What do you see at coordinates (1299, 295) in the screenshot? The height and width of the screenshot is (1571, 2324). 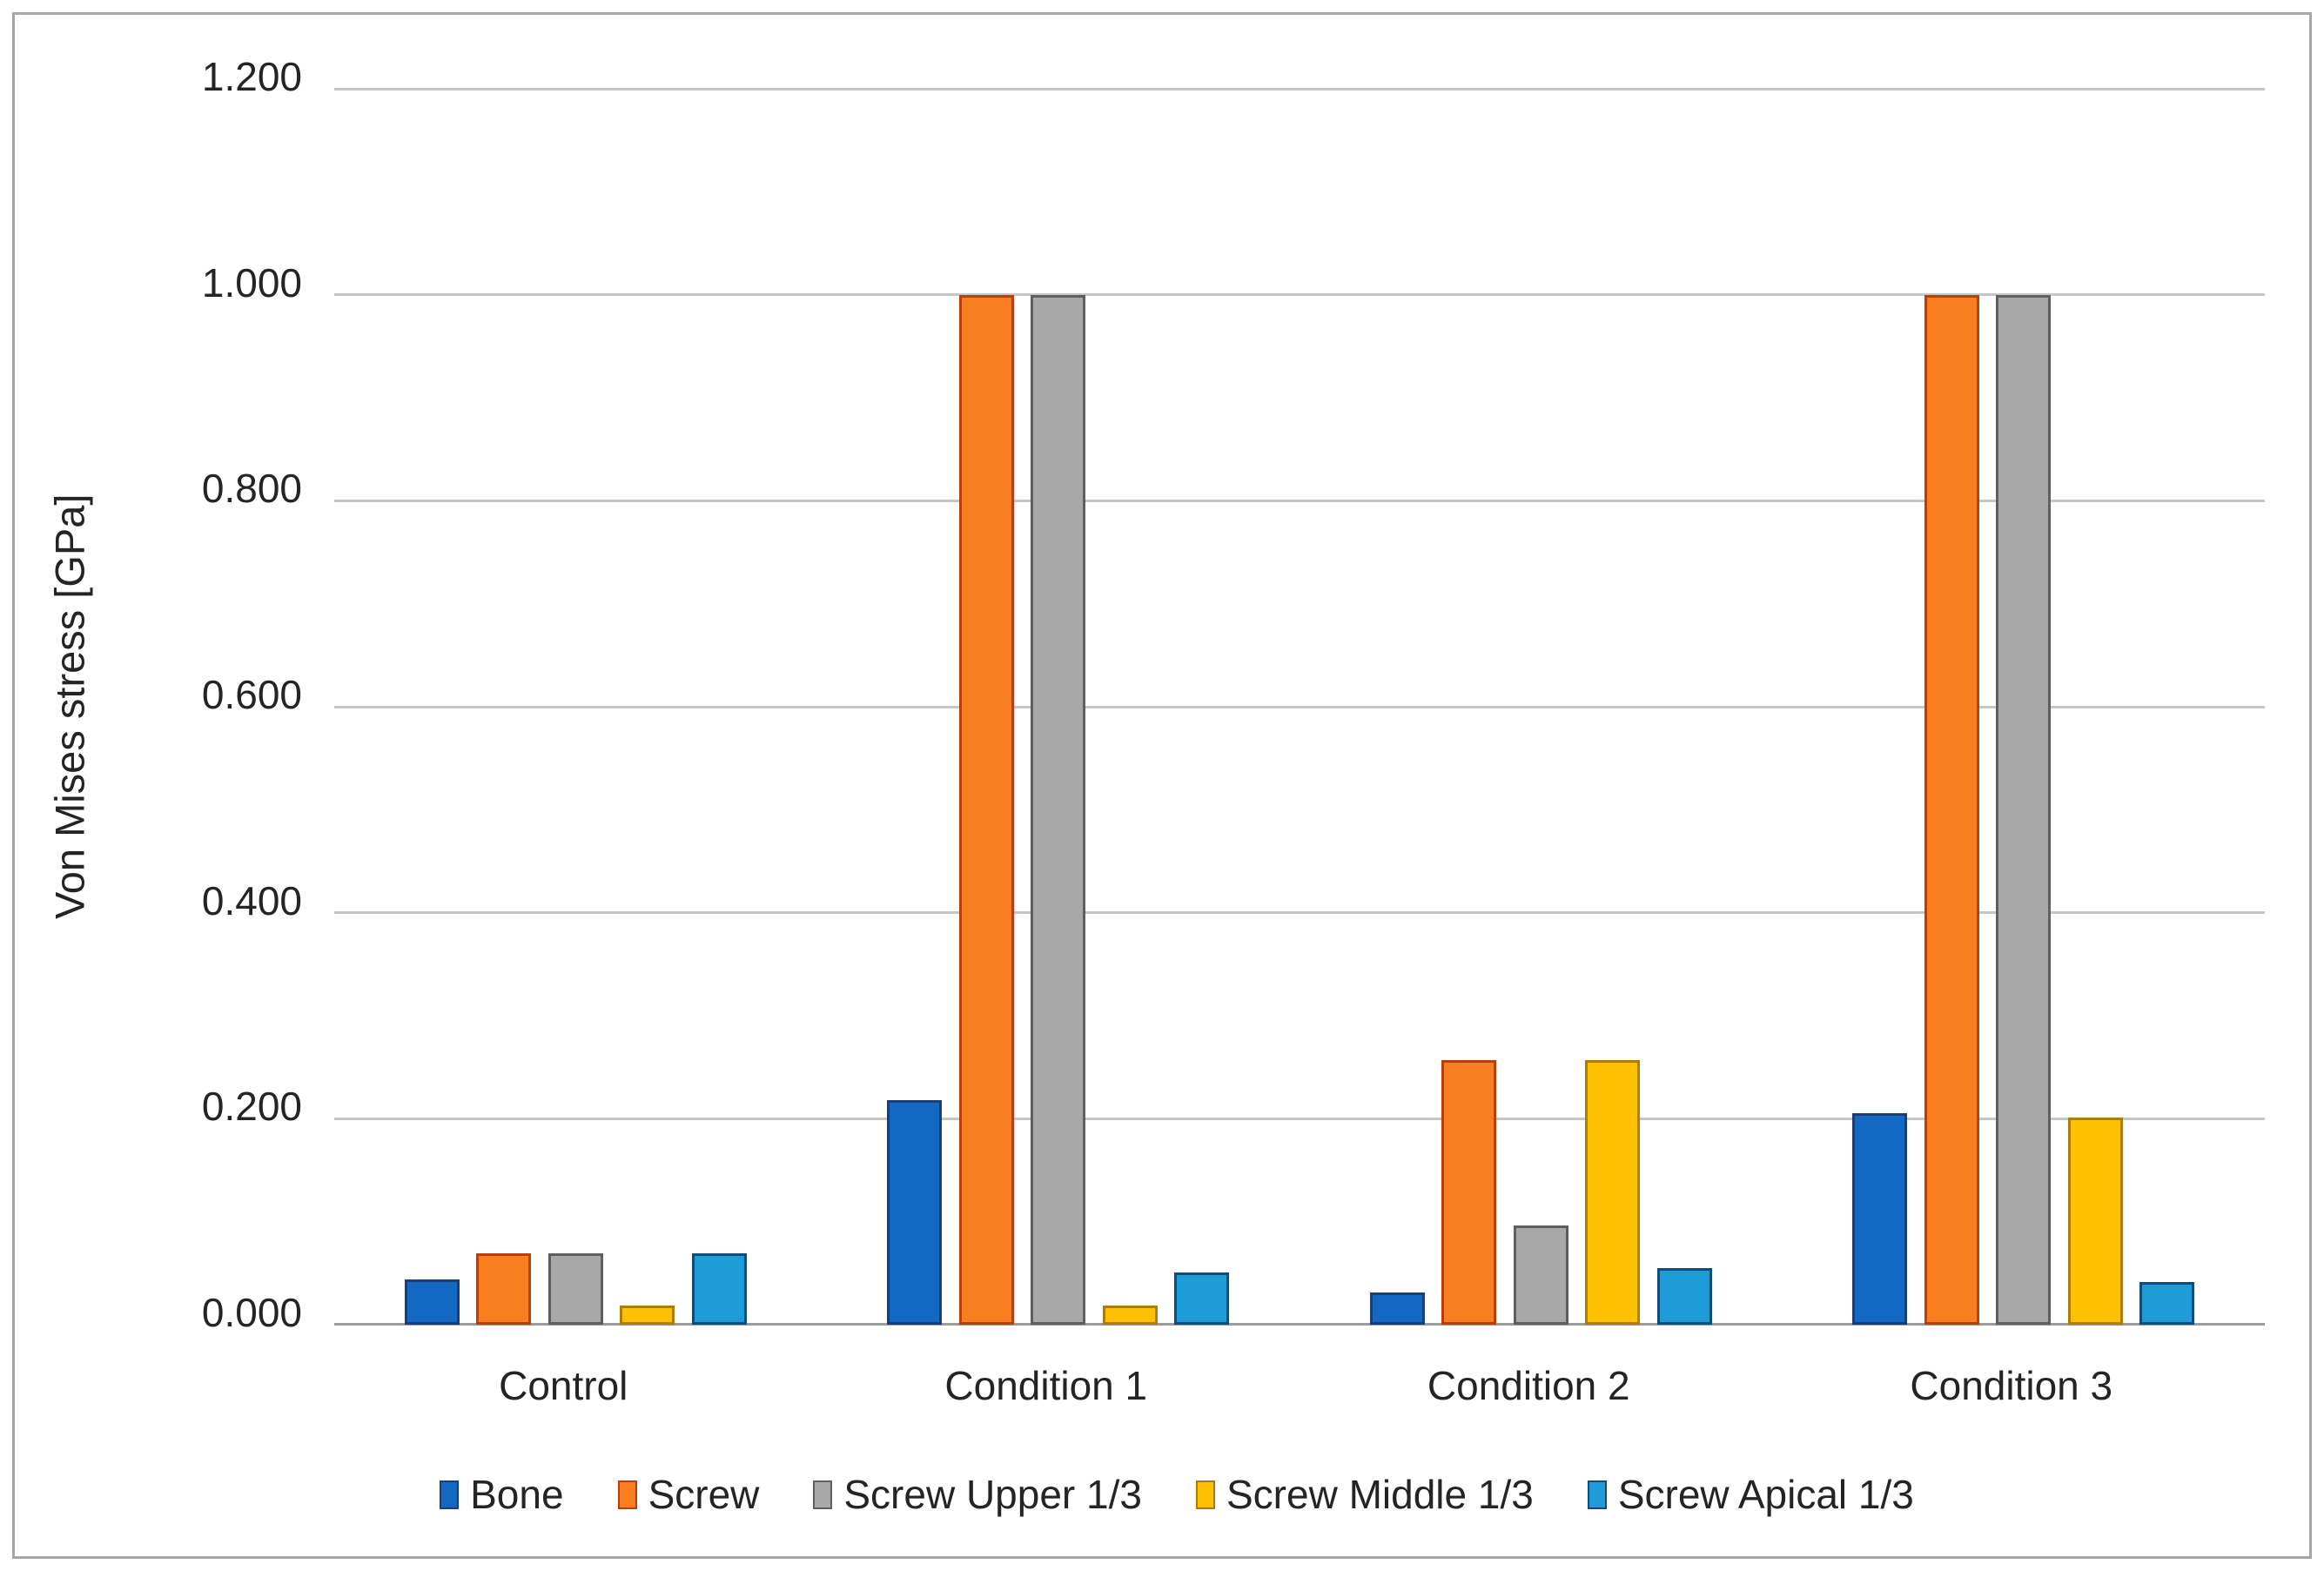 I see `gridline-1.000` at bounding box center [1299, 295].